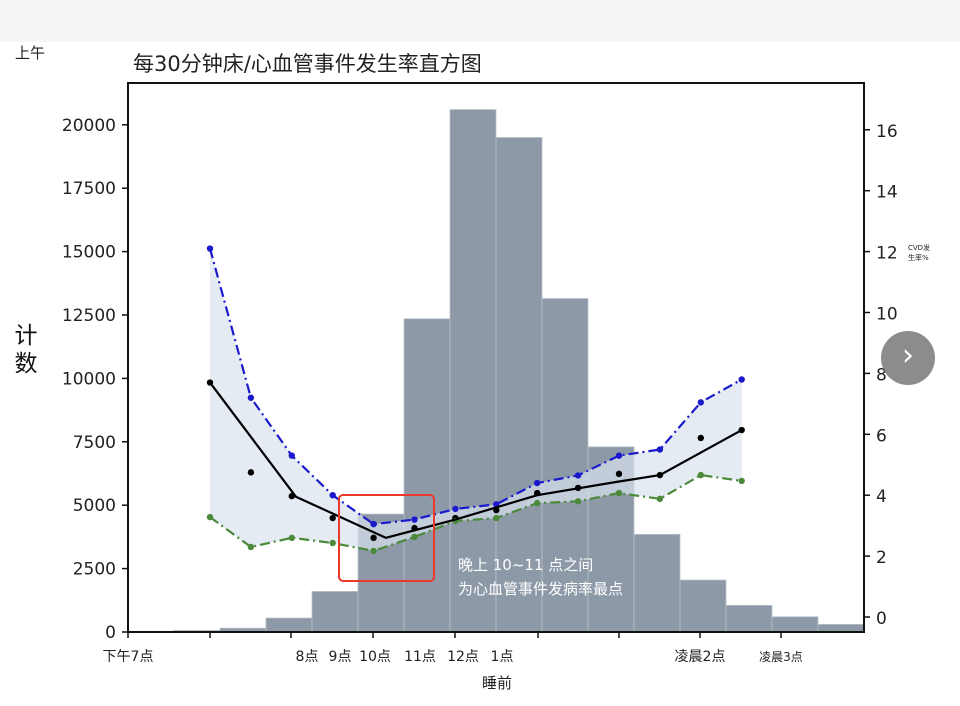 This screenshot has width=960, height=706. Describe the element at coordinates (110, 633) in the screenshot. I see `y-tick-label: 0` at that location.